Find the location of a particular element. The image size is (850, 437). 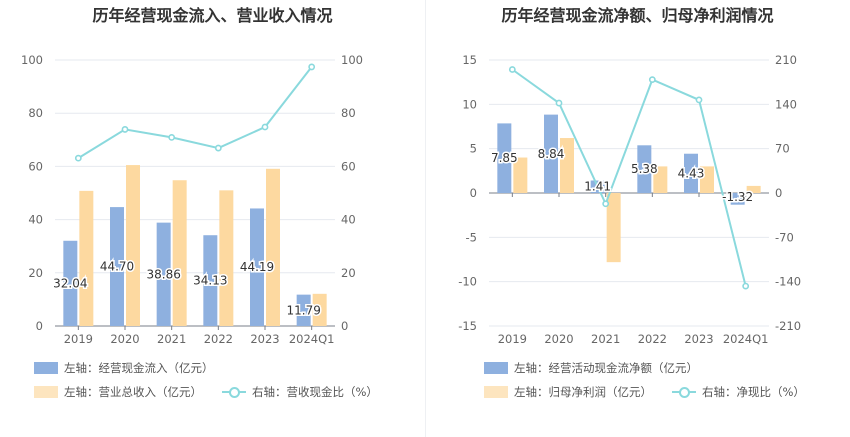

legend-label: 右轴：净现比（%） is located at coordinates (753, 392).